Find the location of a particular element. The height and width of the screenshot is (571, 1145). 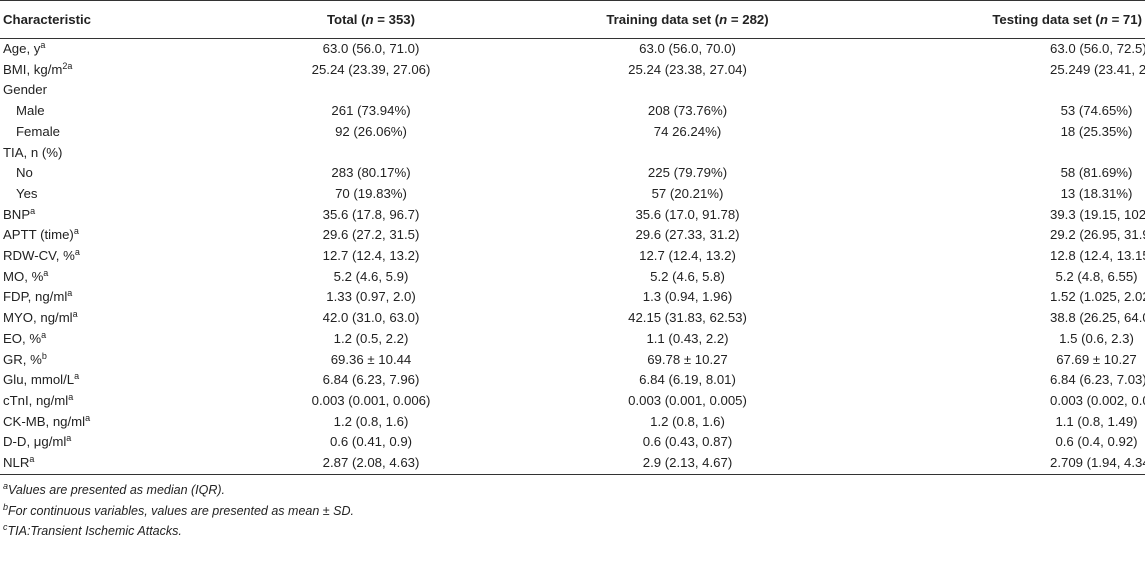

row-label: CK-MB, ng/ml is located at coordinates (44, 421).